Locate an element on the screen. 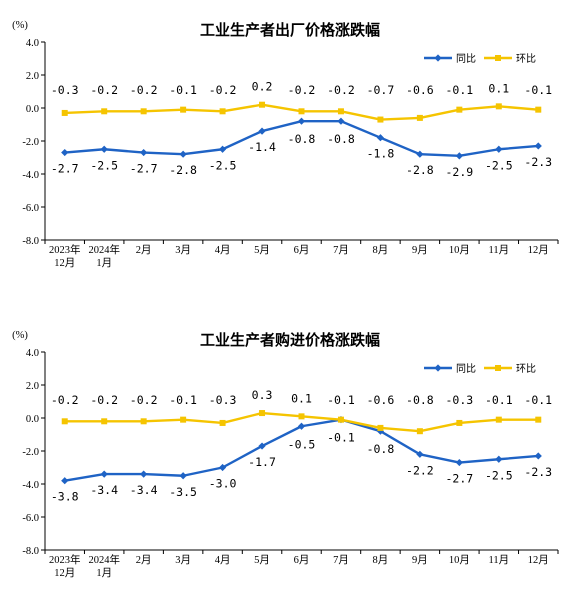  mom-data-label: 0.2 is located at coordinates (262, 87).